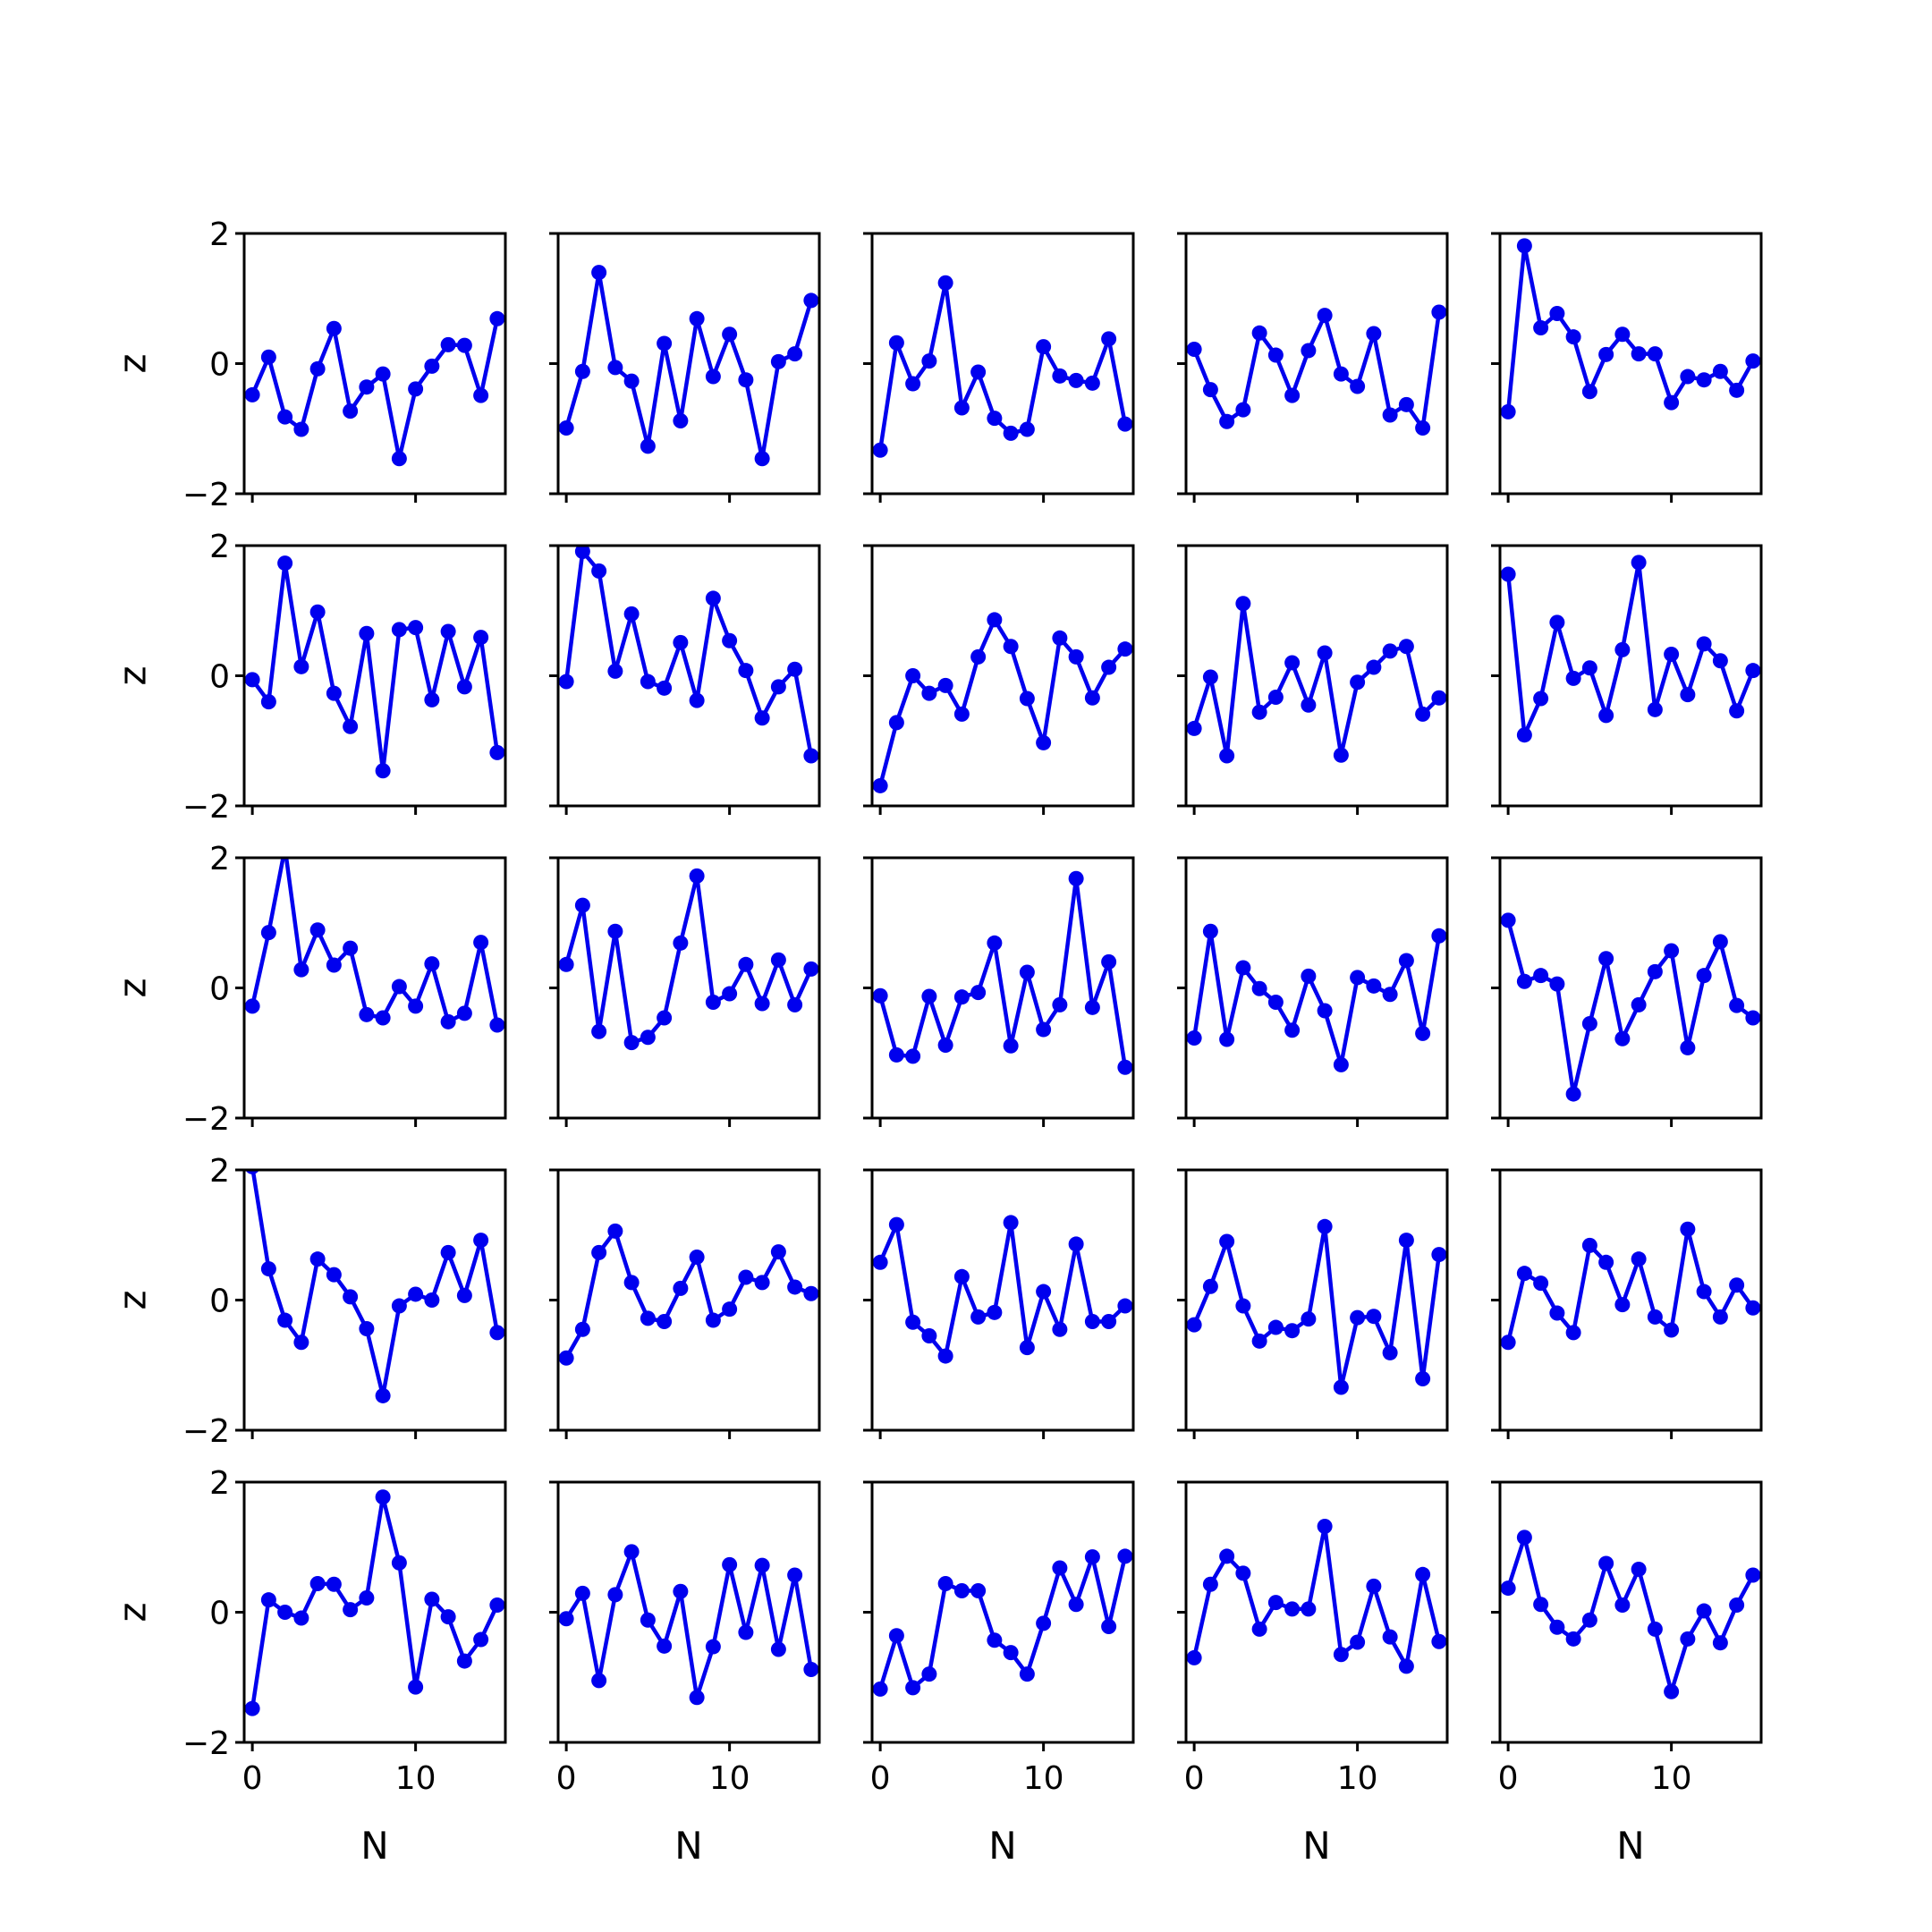  What do you see at coordinates (1043, 1778) in the screenshot?
I see `x-tick-label: 10` at bounding box center [1043, 1778].